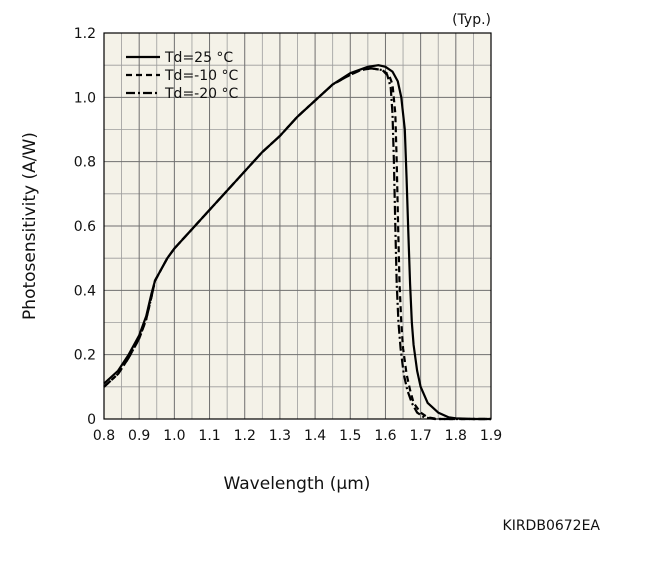 This screenshot has width=661, height=583. What do you see at coordinates (201, 94) in the screenshot?
I see `legend-label-3: Td=-20 °C` at bounding box center [201, 94].